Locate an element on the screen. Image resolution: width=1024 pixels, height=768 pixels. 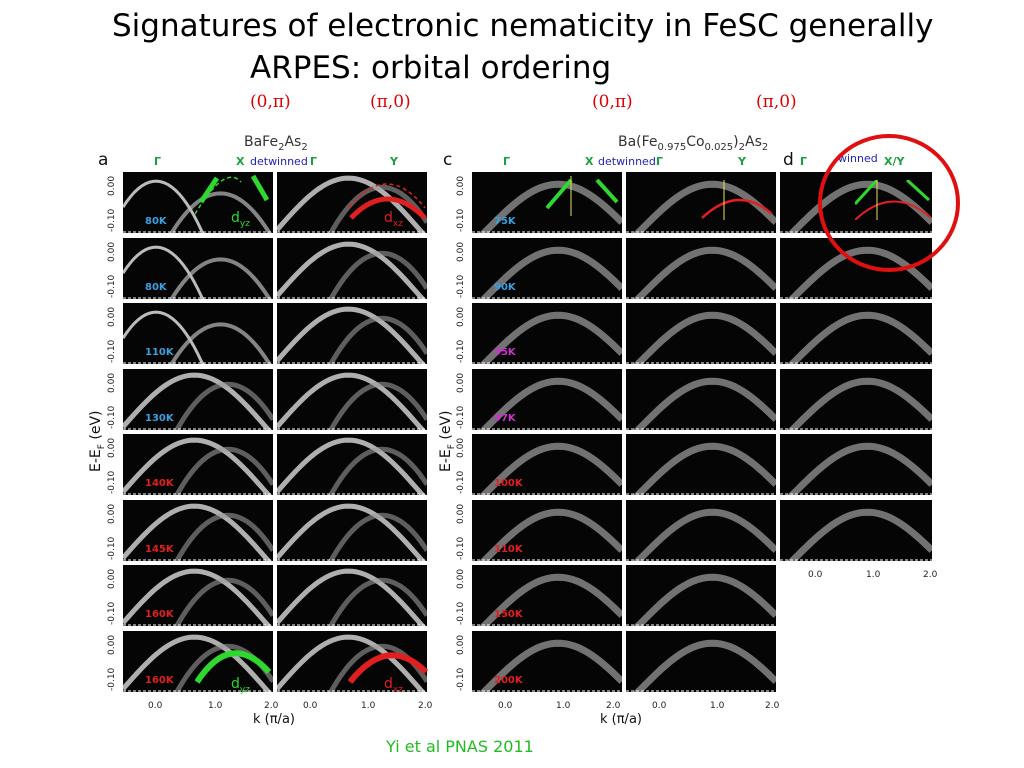
dxz-band-fit is located at coordinates (387, 201).